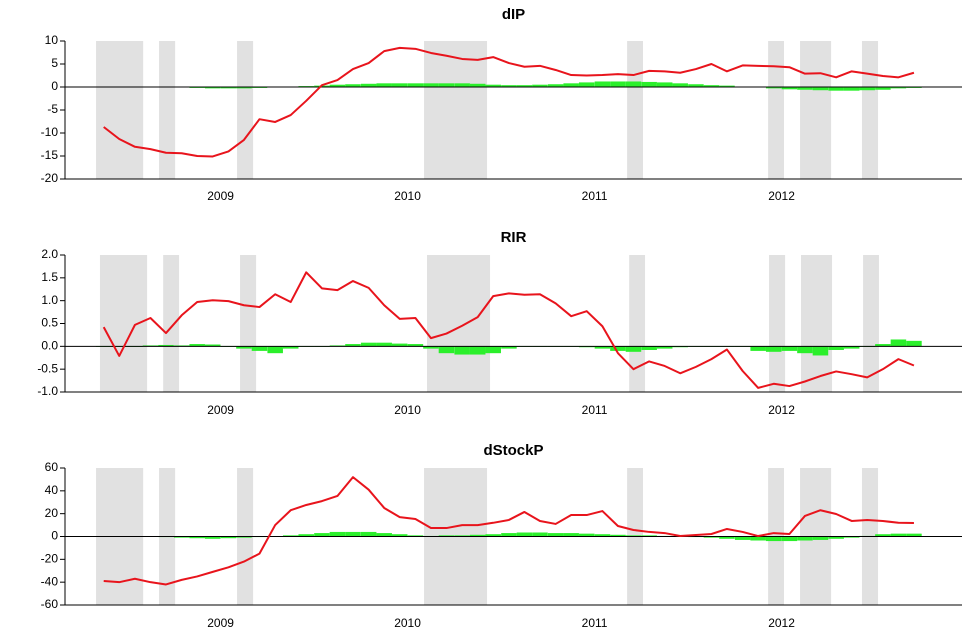  I want to click on chart-title: dStockP, so click(513, 450).